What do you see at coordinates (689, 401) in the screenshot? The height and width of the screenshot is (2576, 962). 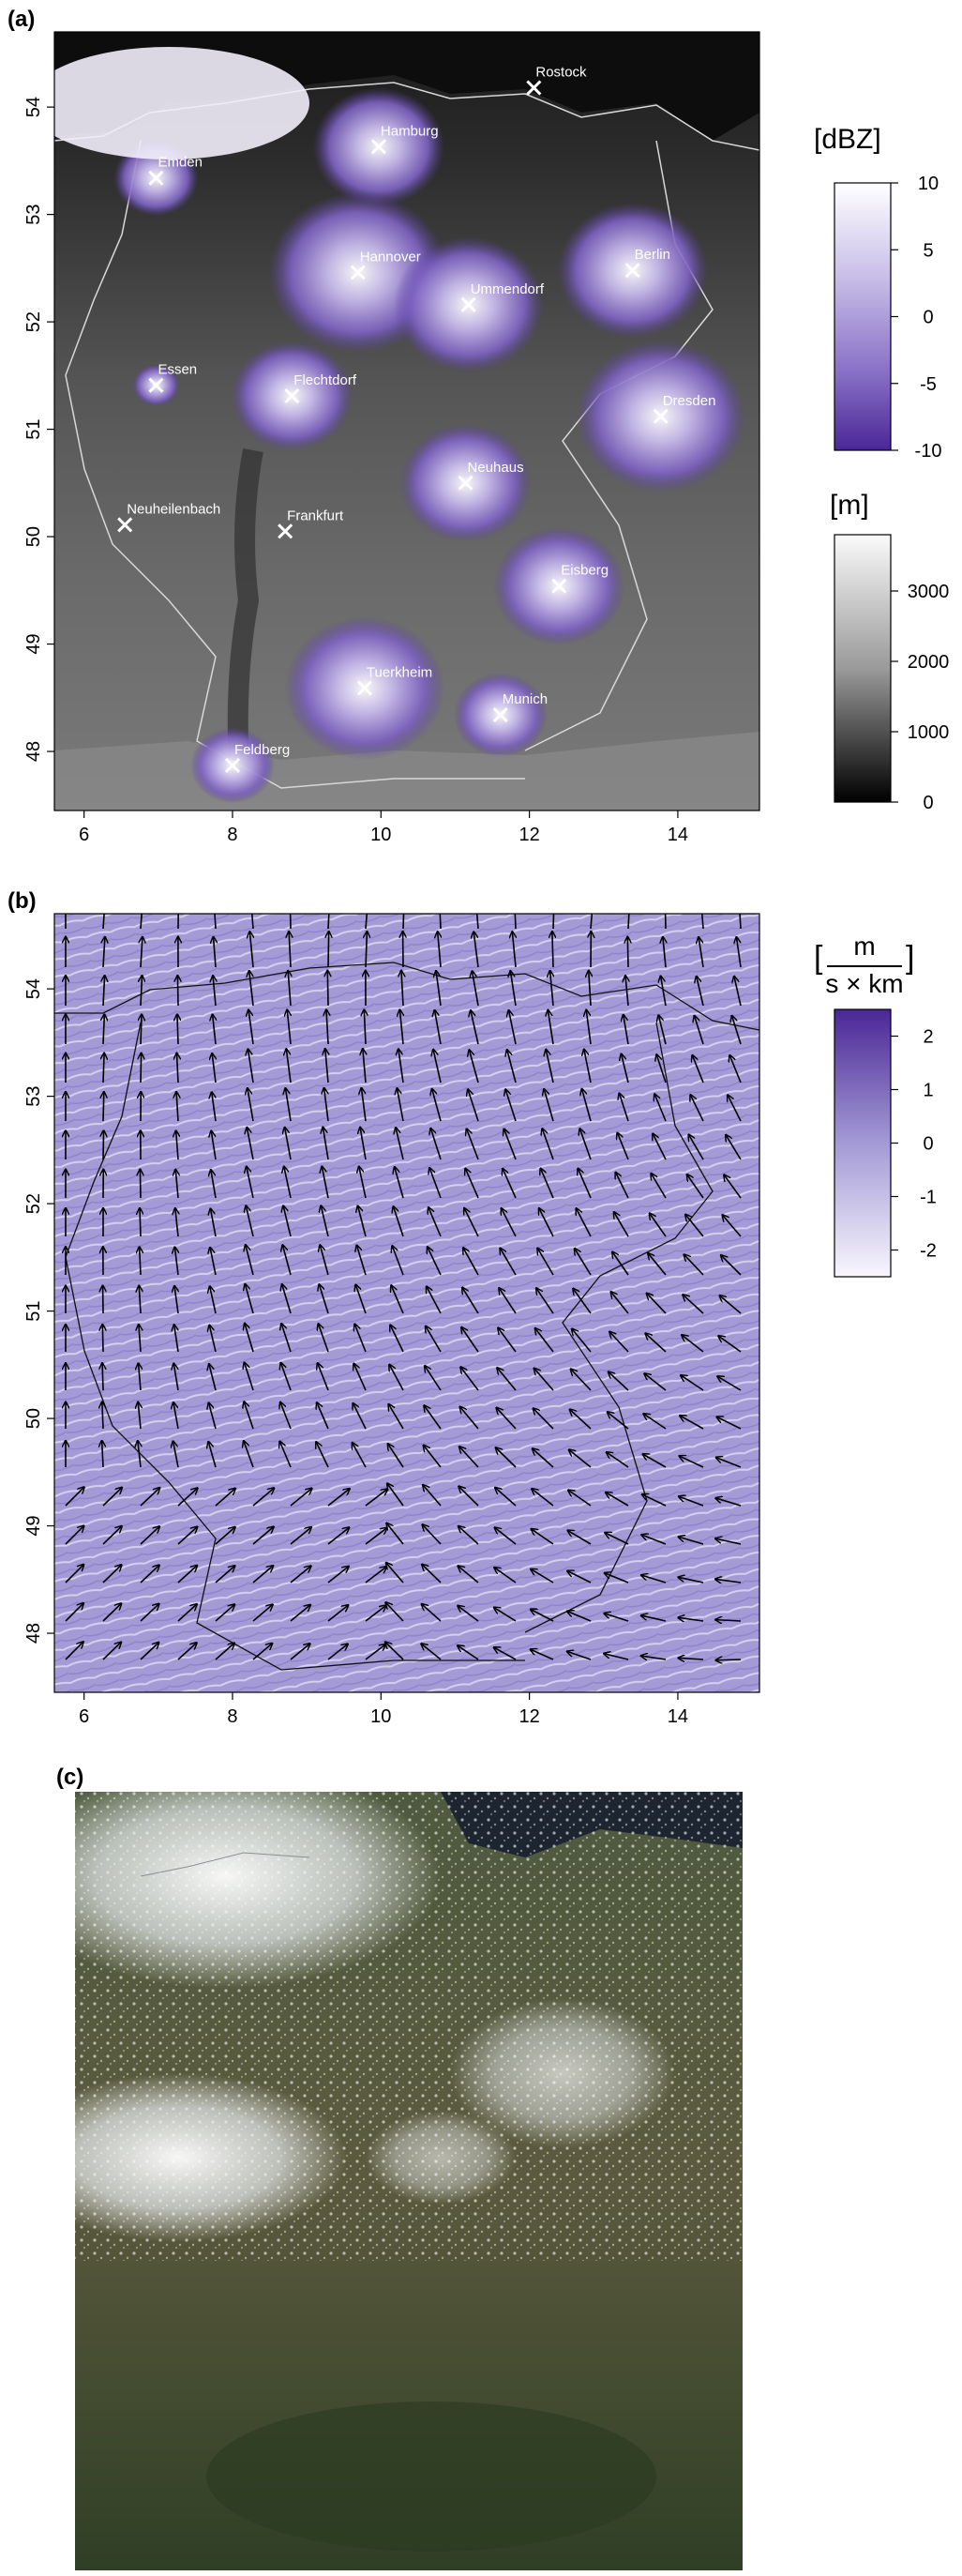 I see `station-label: Dresden` at bounding box center [689, 401].